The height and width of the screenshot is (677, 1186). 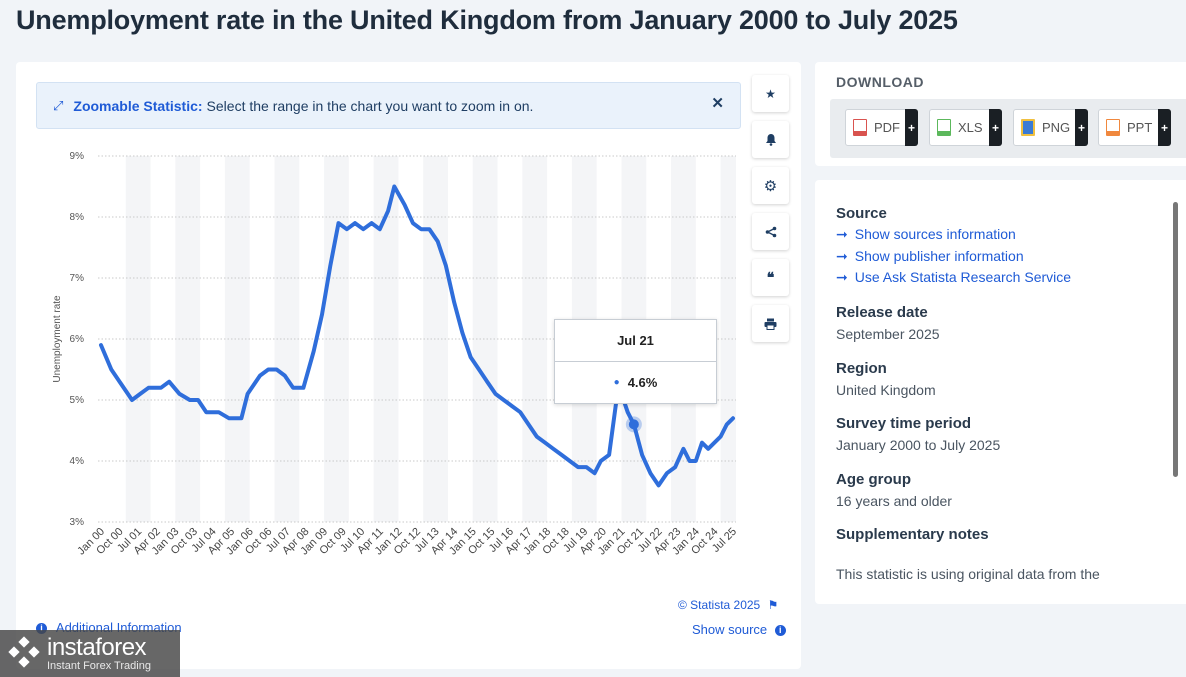 I want to click on settings-button: ⚙, so click(x=770, y=185).